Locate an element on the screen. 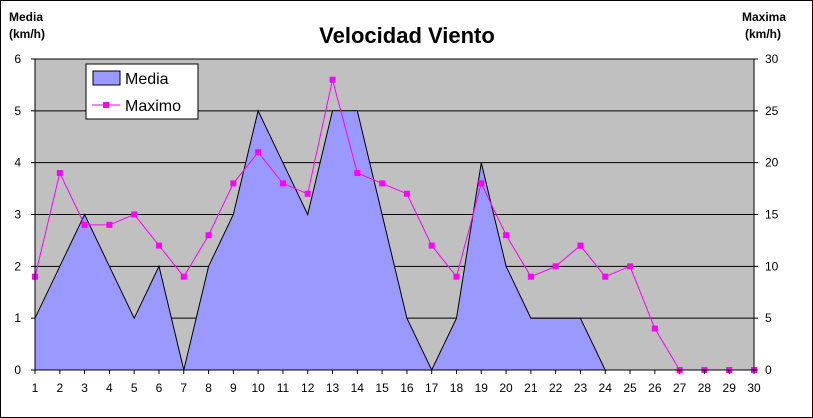  x-axis-tick-label: 8 is located at coordinates (208, 388).